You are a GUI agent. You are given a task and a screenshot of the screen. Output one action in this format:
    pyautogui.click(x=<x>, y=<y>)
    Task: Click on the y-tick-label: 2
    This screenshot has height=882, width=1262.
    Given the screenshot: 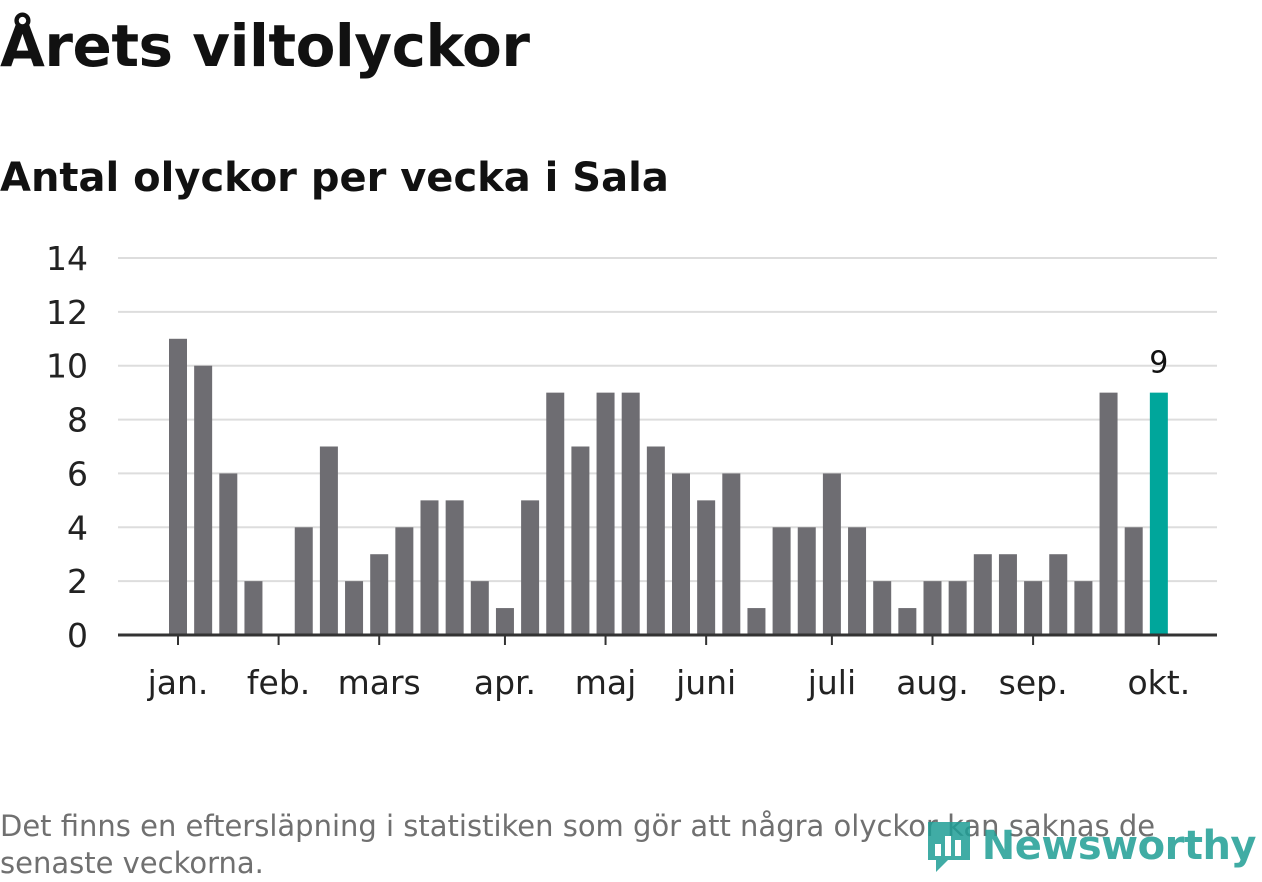 What is the action you would take?
    pyautogui.click(x=77, y=581)
    